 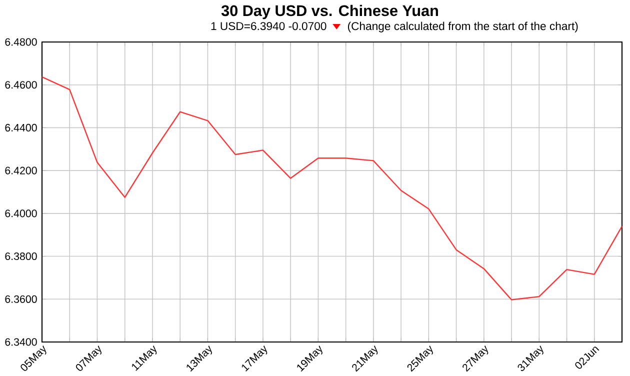 What do you see at coordinates (21, 342) in the screenshot?
I see `y-tick-label: 6.3400` at bounding box center [21, 342].